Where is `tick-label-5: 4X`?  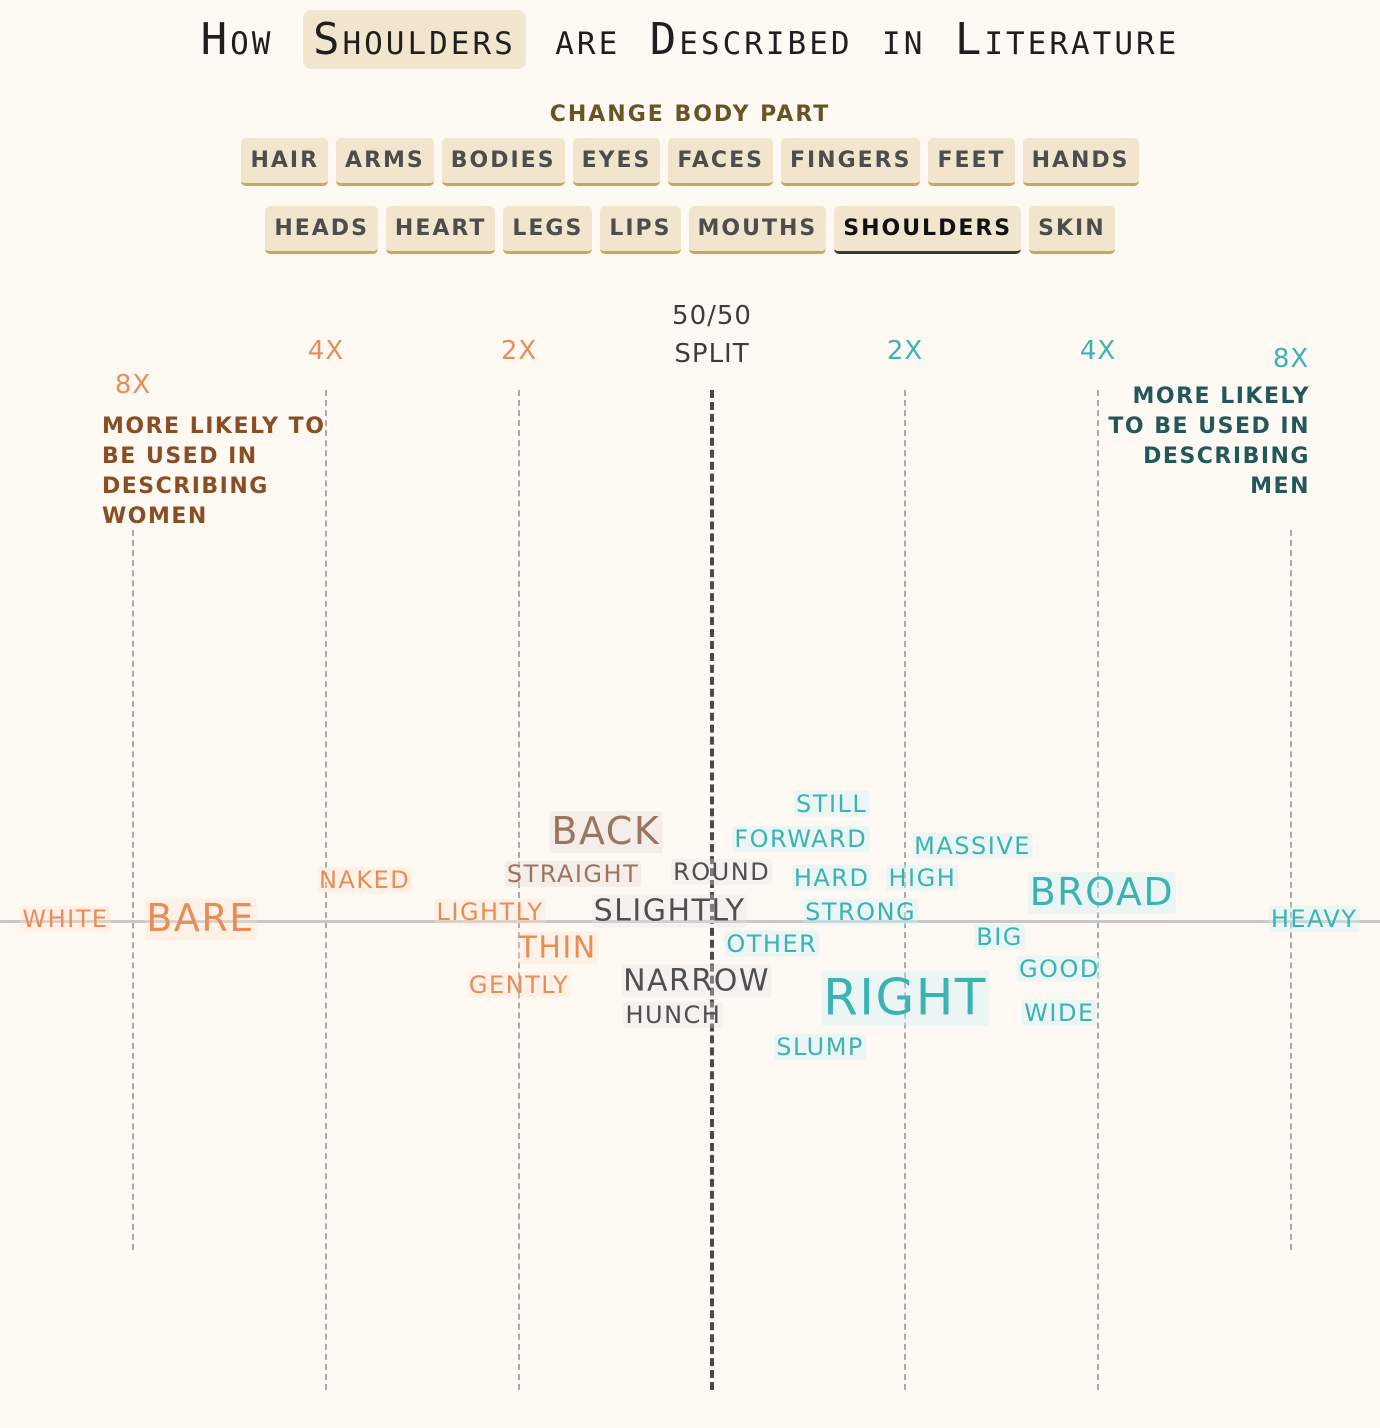 tick-label-5: 4X is located at coordinates (1098, 351).